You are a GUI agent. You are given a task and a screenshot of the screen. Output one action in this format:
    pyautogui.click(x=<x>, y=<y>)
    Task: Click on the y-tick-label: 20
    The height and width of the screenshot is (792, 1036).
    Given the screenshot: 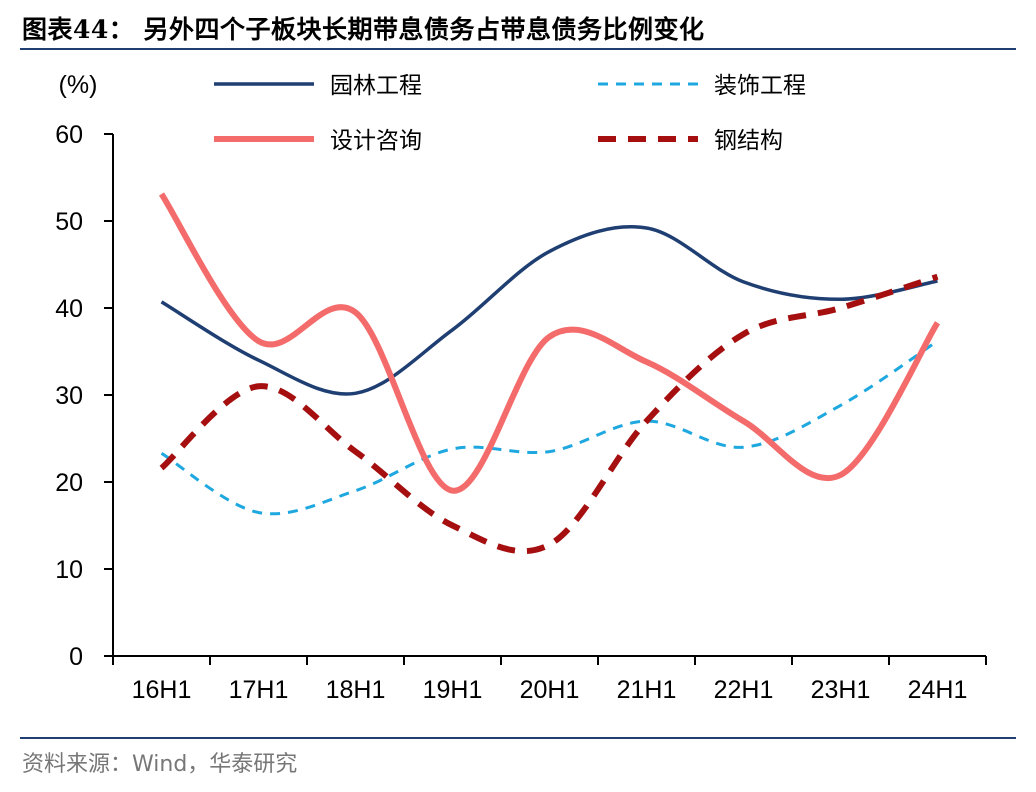 What is the action you would take?
    pyautogui.click(x=69, y=483)
    